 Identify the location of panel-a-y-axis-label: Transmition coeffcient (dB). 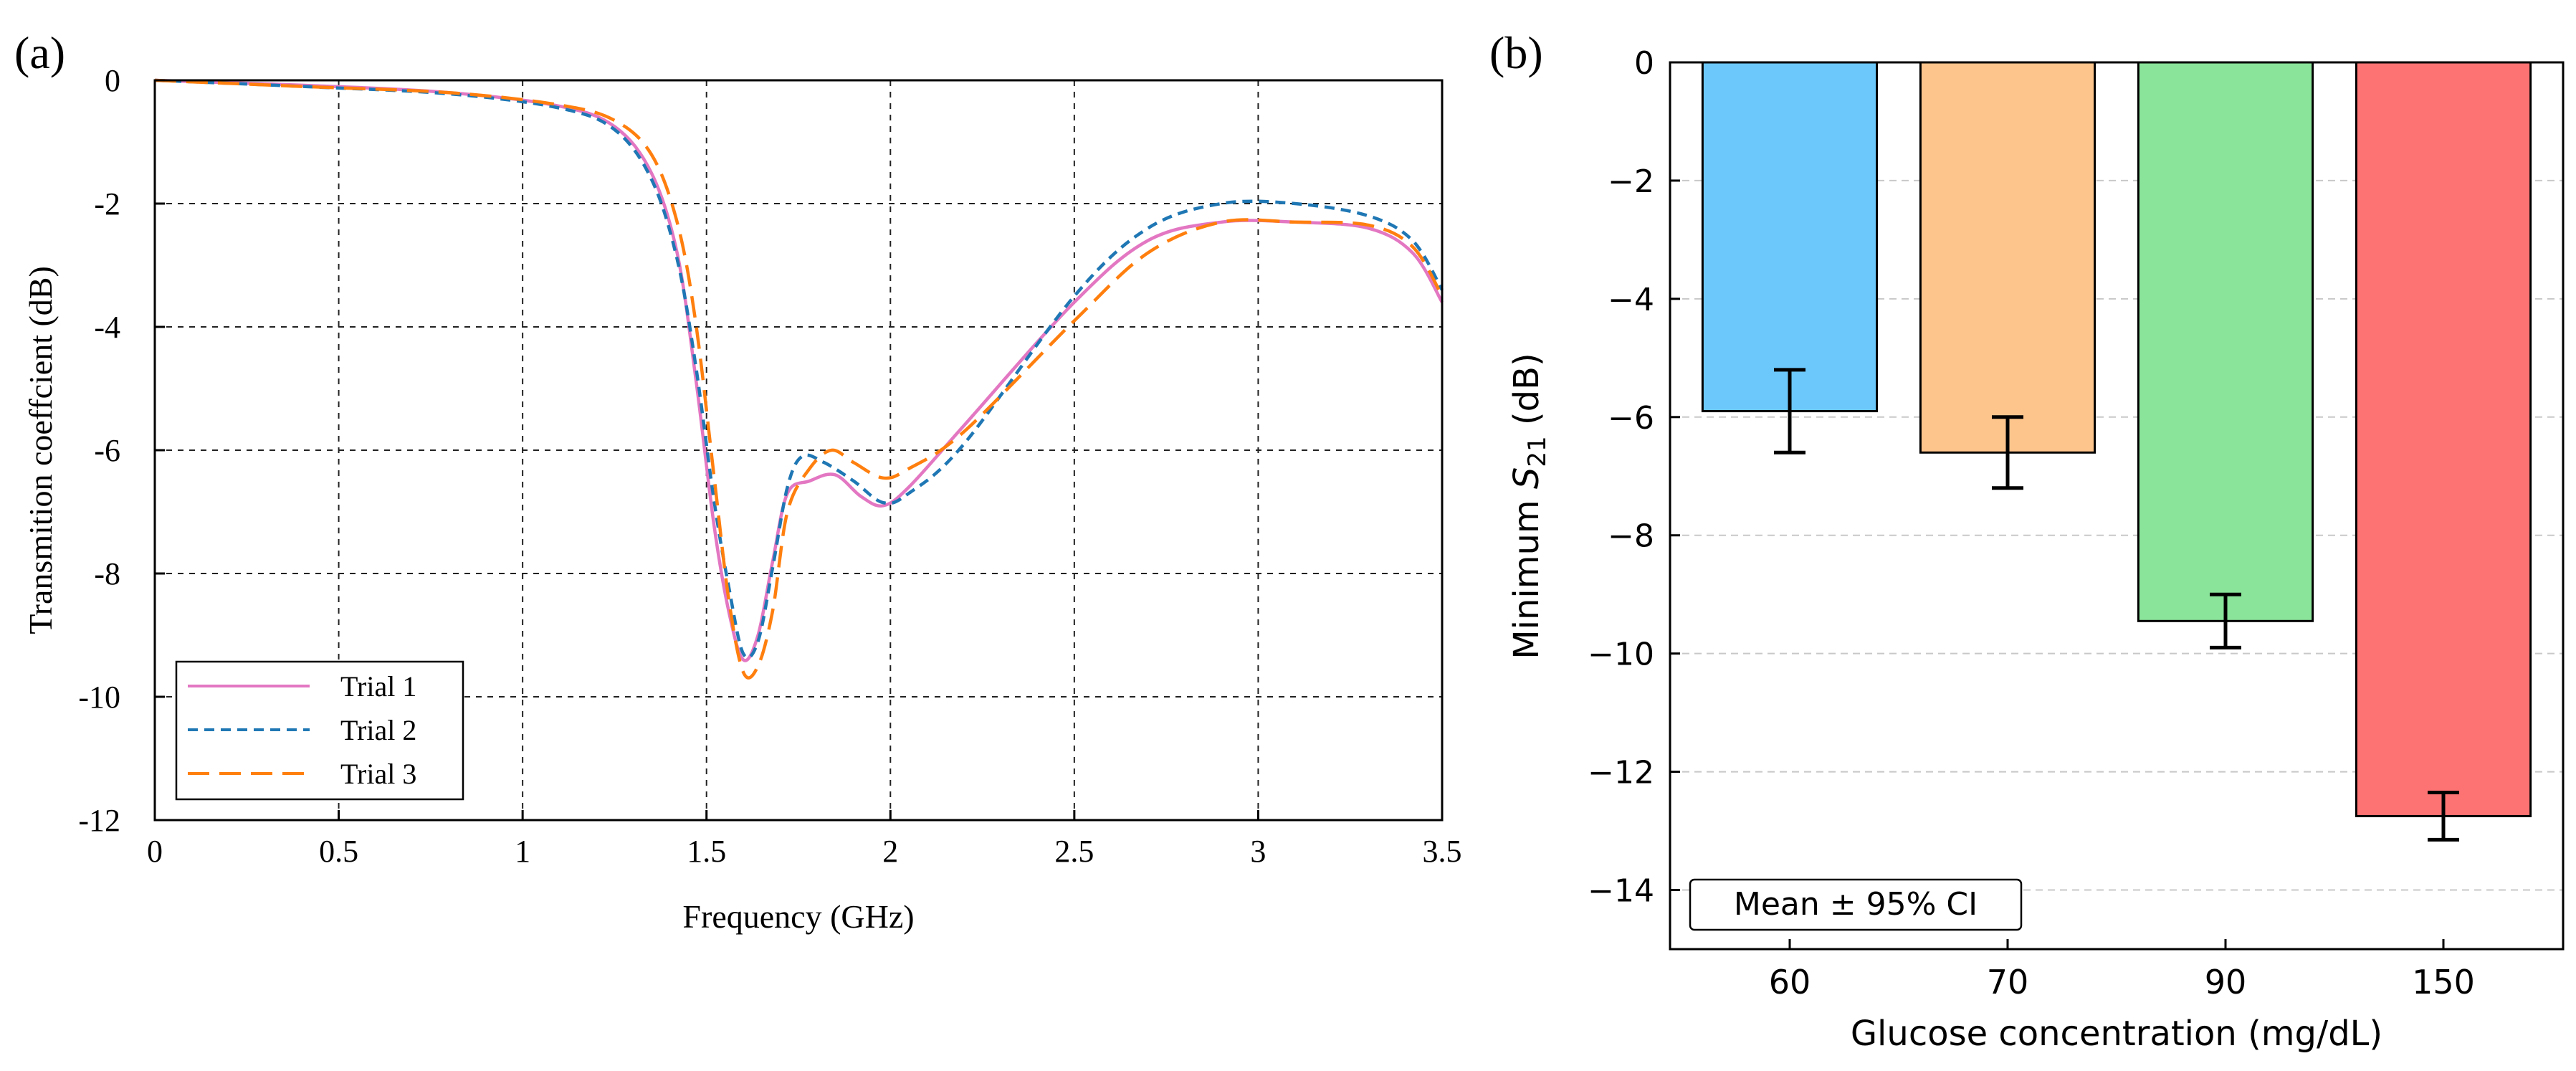
(40, 450).